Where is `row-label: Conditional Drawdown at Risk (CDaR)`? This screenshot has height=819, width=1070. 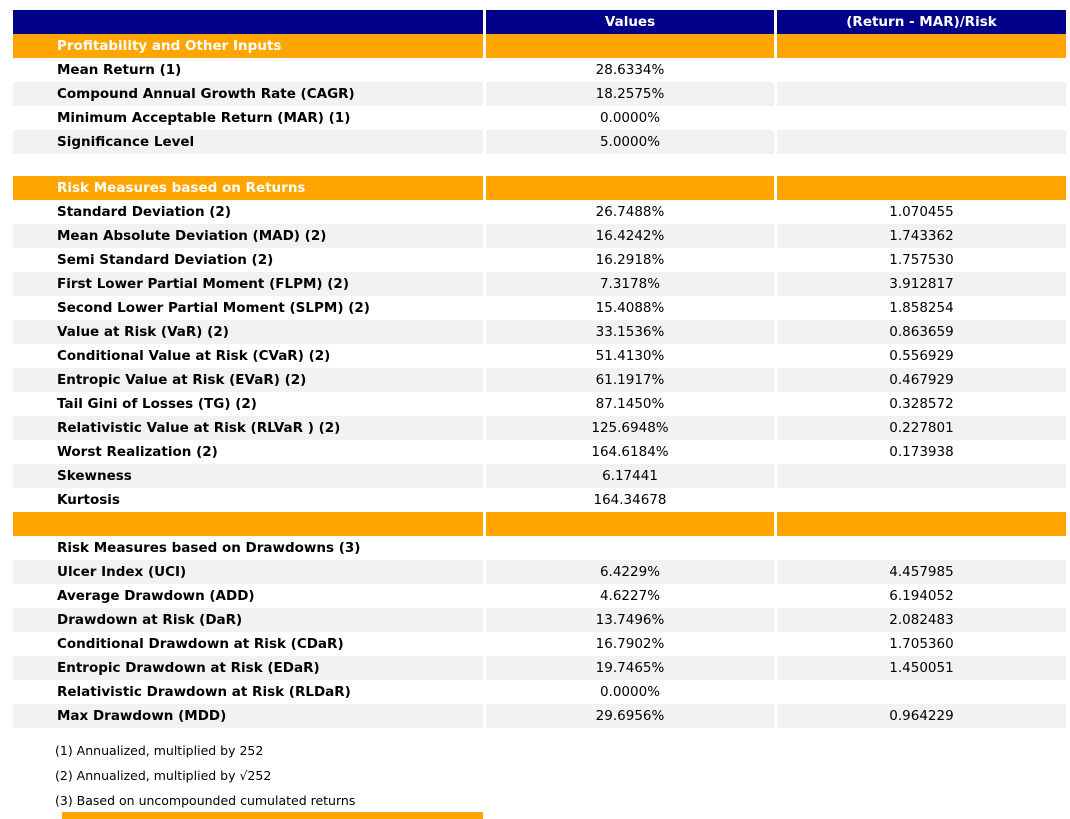
row-label: Conditional Drawdown at Risk (CDaR) is located at coordinates (200, 644).